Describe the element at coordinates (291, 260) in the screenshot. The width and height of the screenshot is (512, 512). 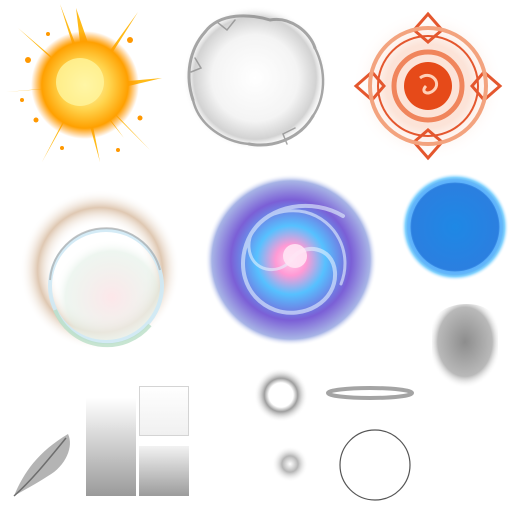
I see `vortex-swirl-sprite` at that location.